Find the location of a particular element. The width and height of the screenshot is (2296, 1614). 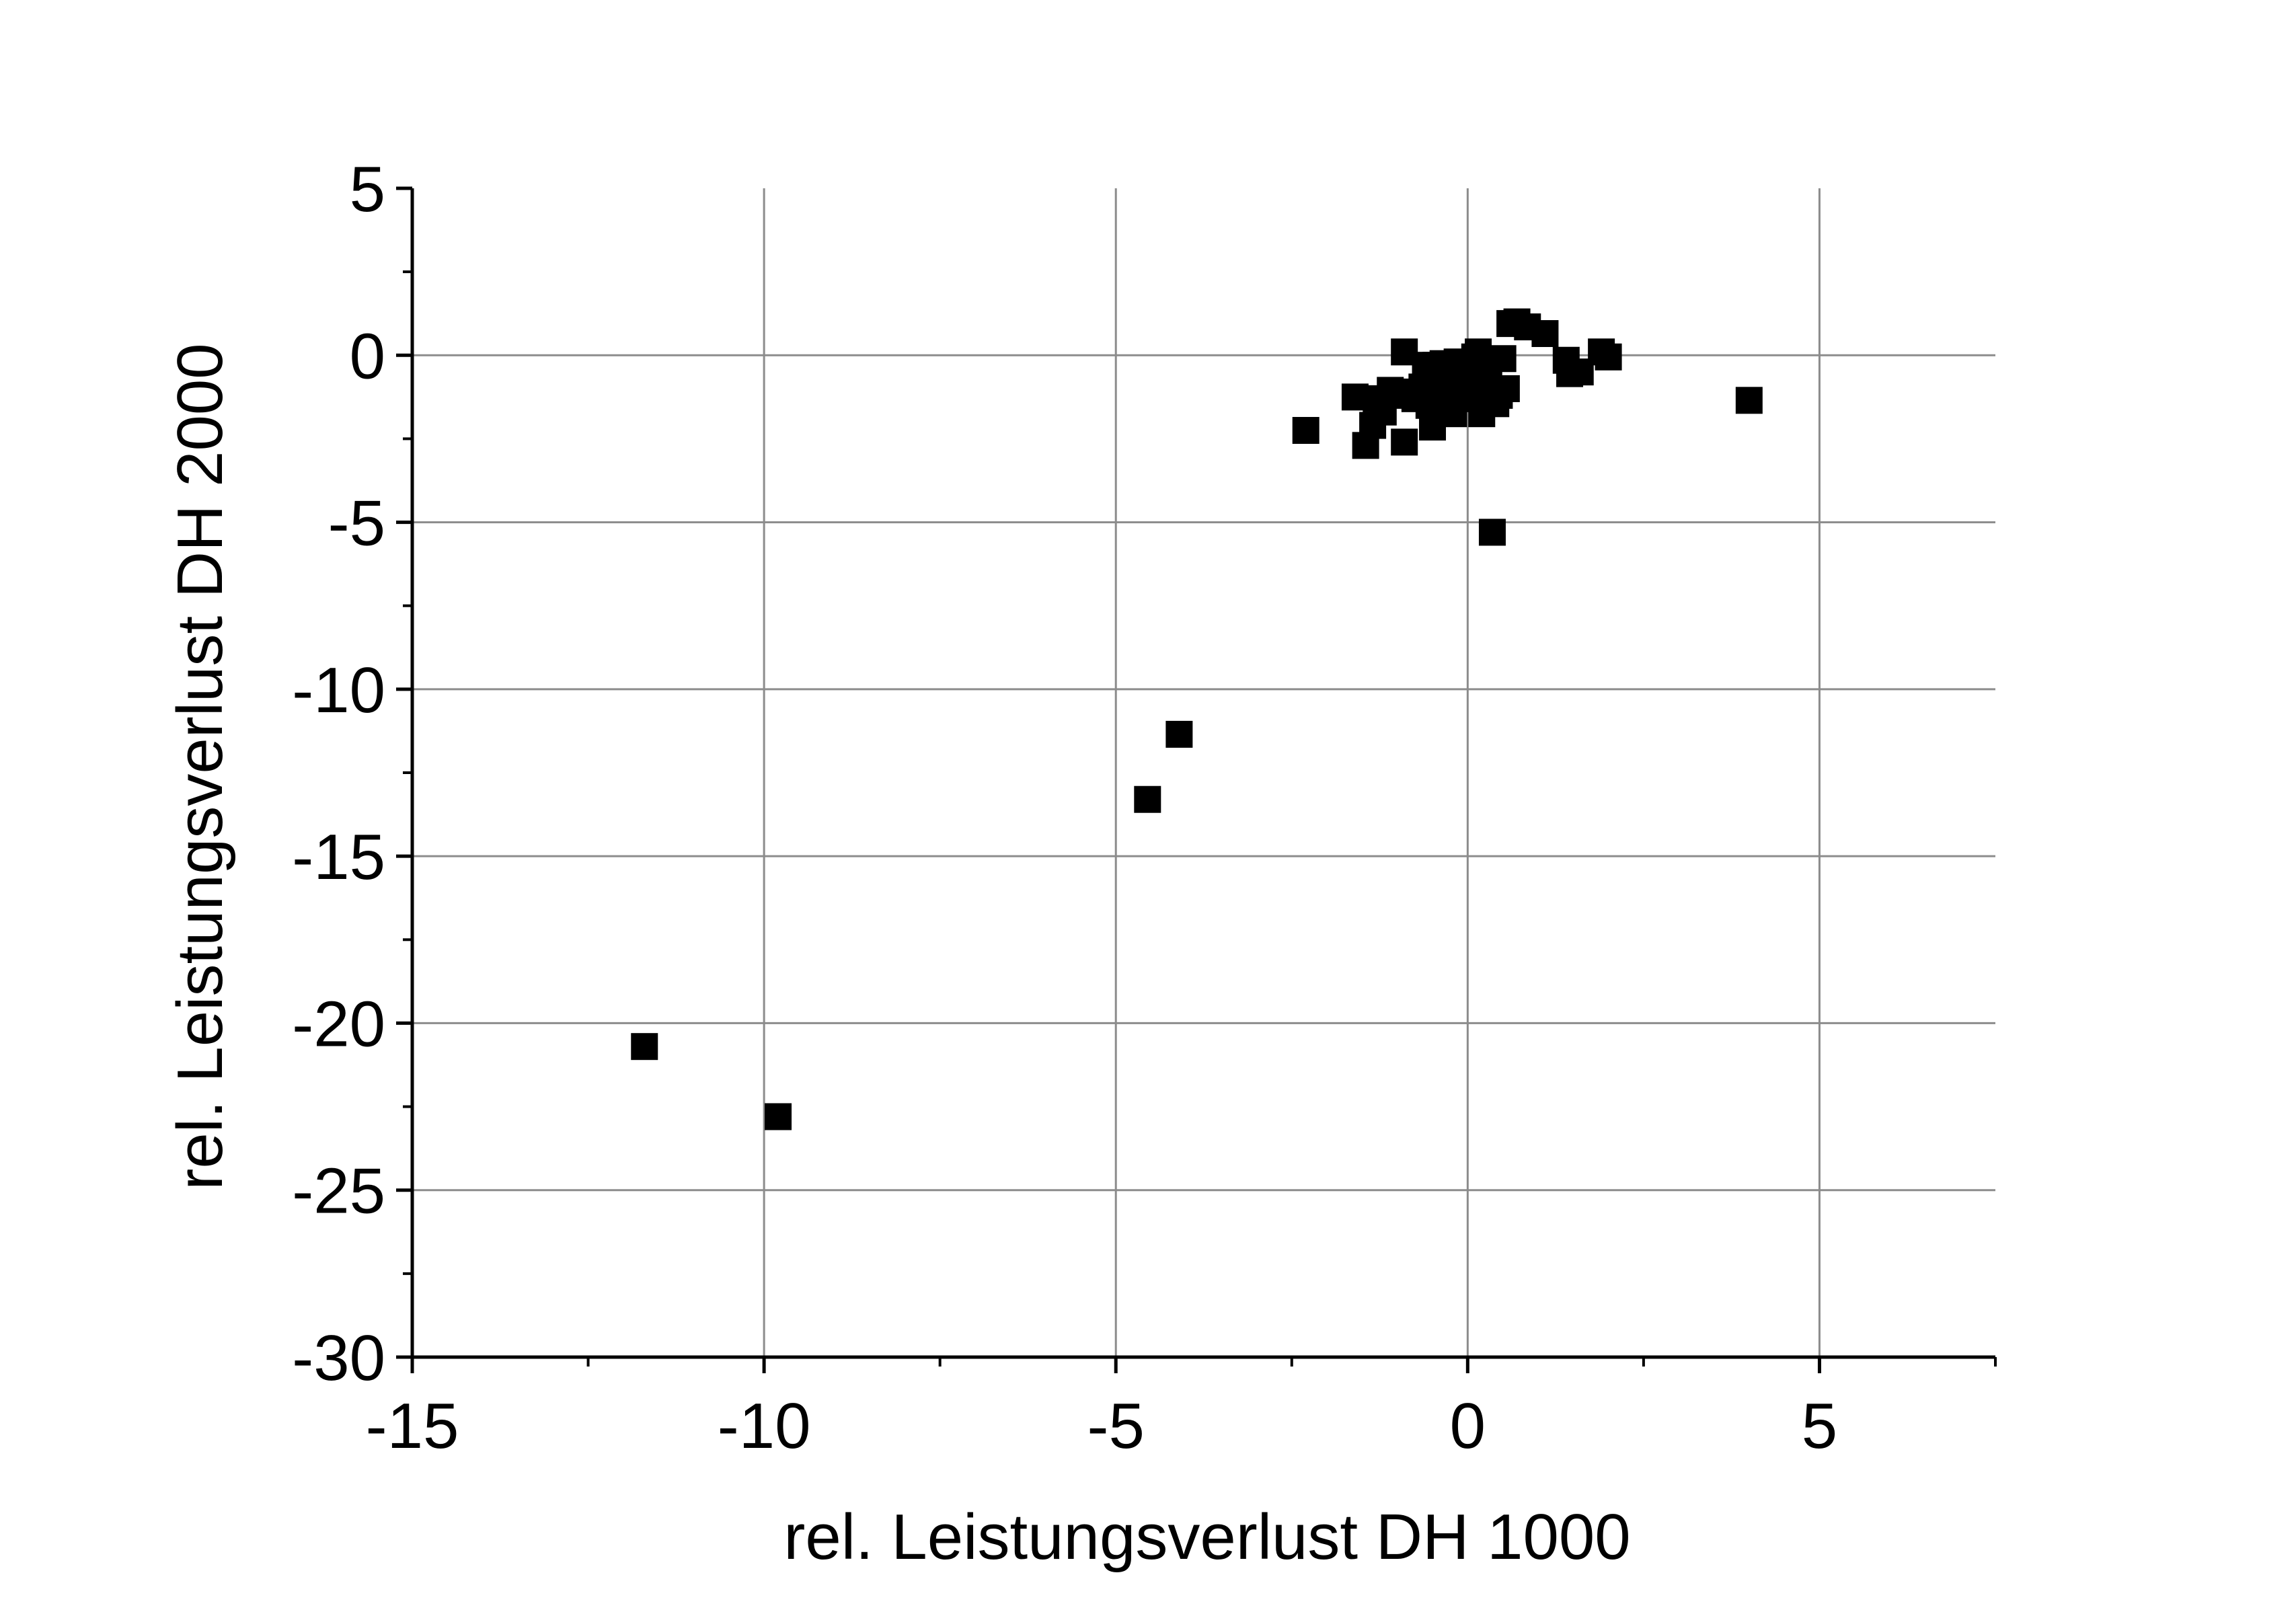

x-tick-label: 0 is located at coordinates (1468, 1426).